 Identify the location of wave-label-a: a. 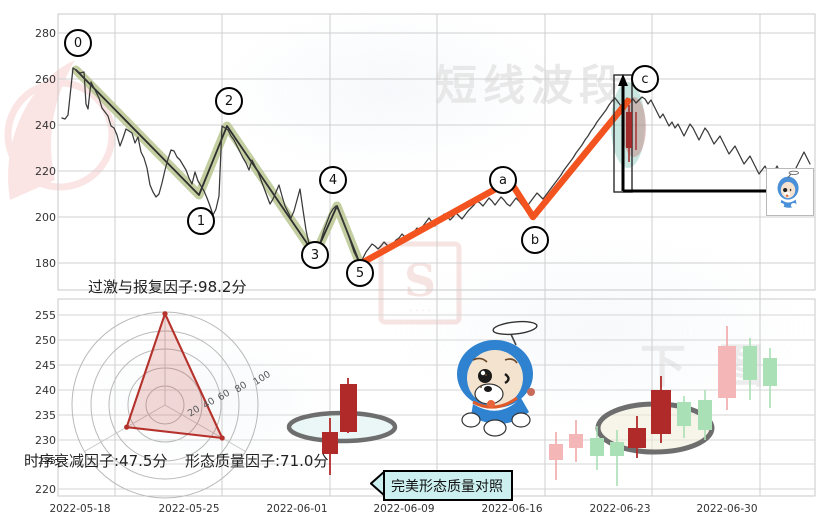
(503, 180).